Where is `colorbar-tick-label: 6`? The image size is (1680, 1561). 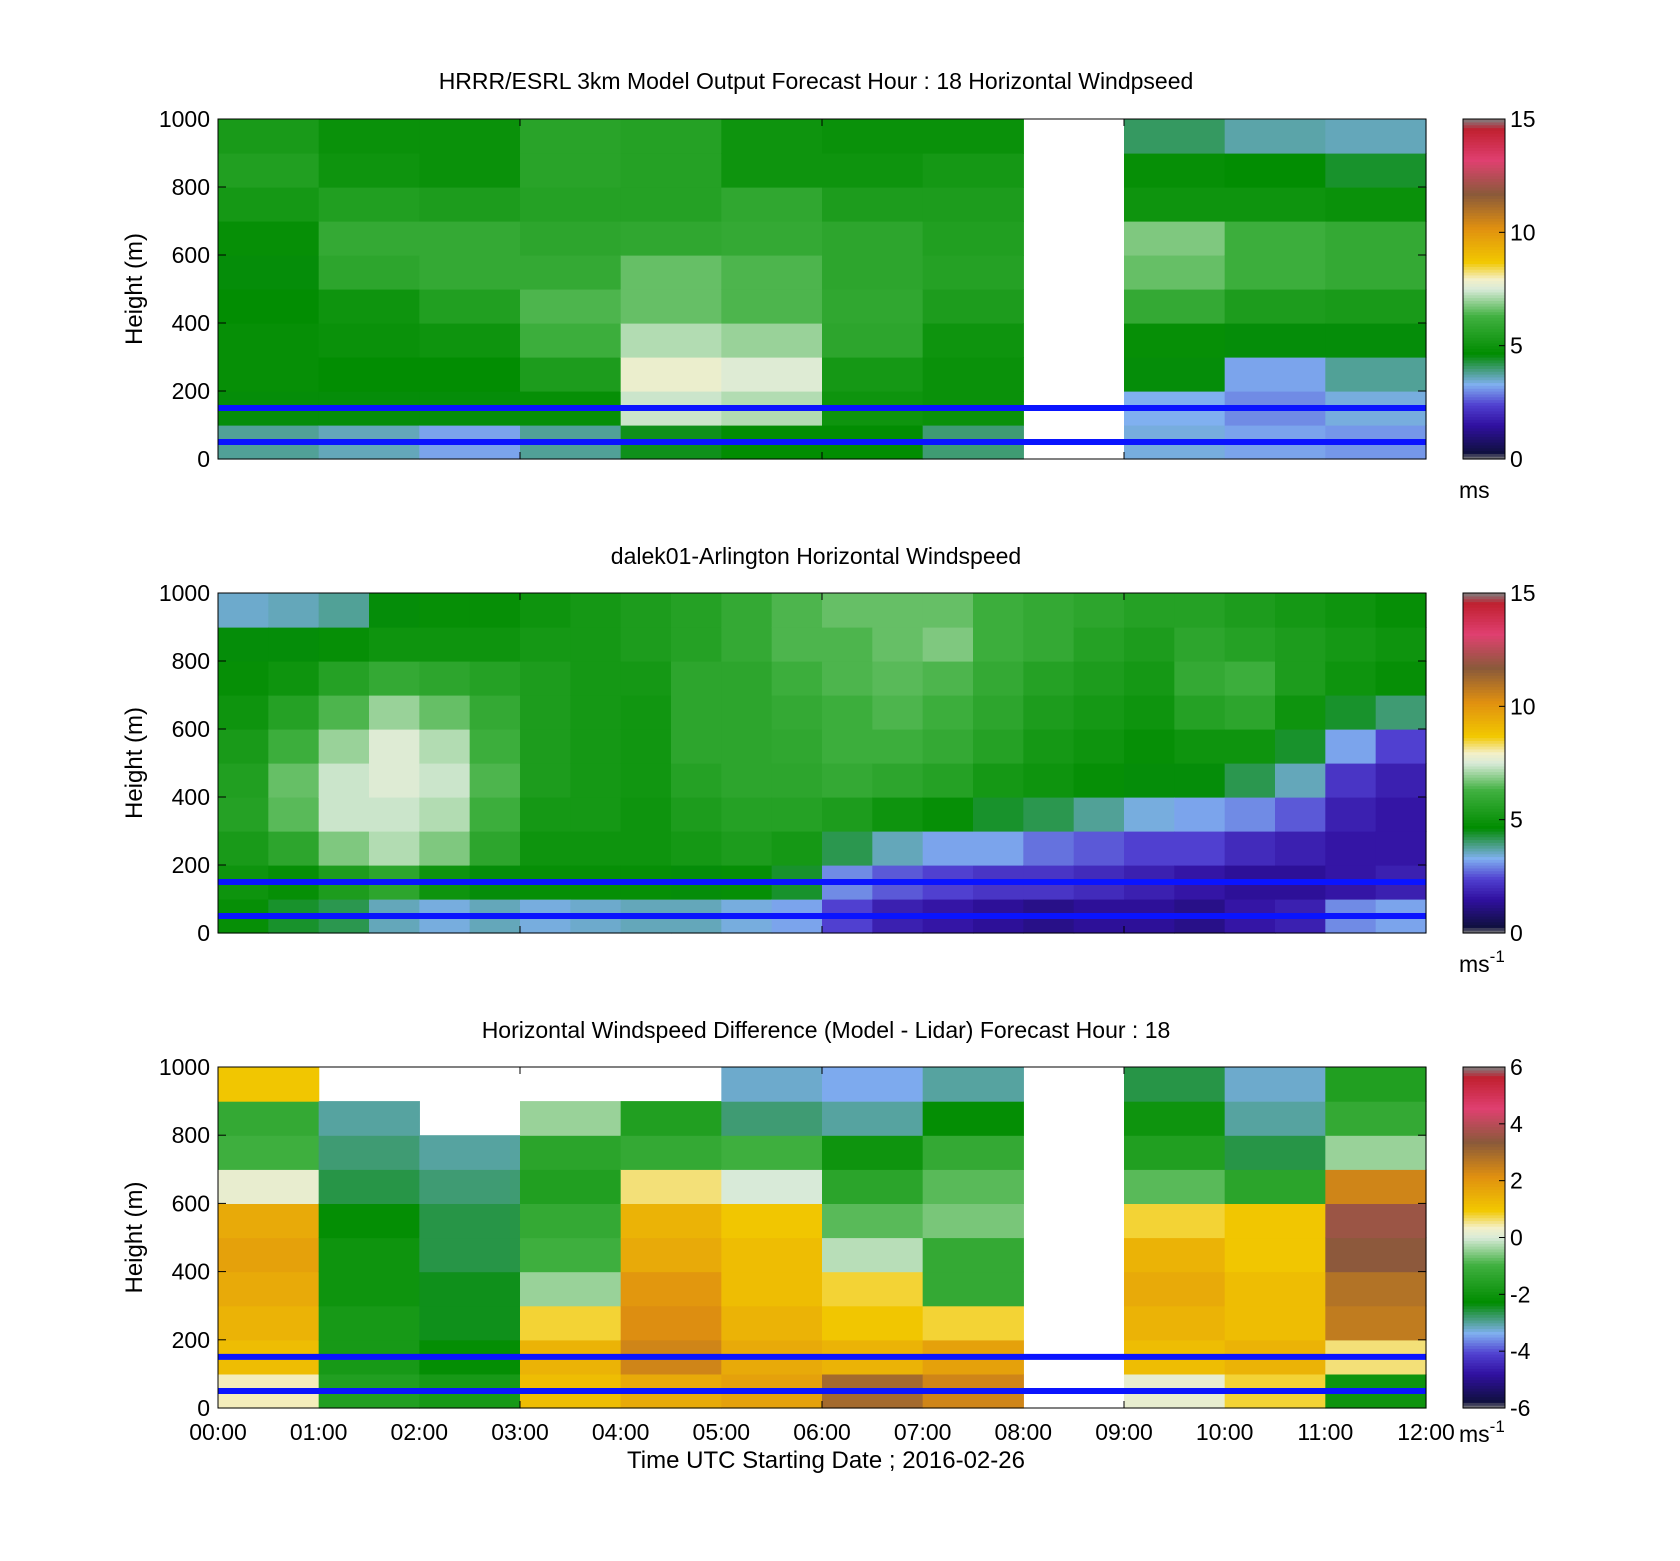 colorbar-tick-label: 6 is located at coordinates (1516, 1067).